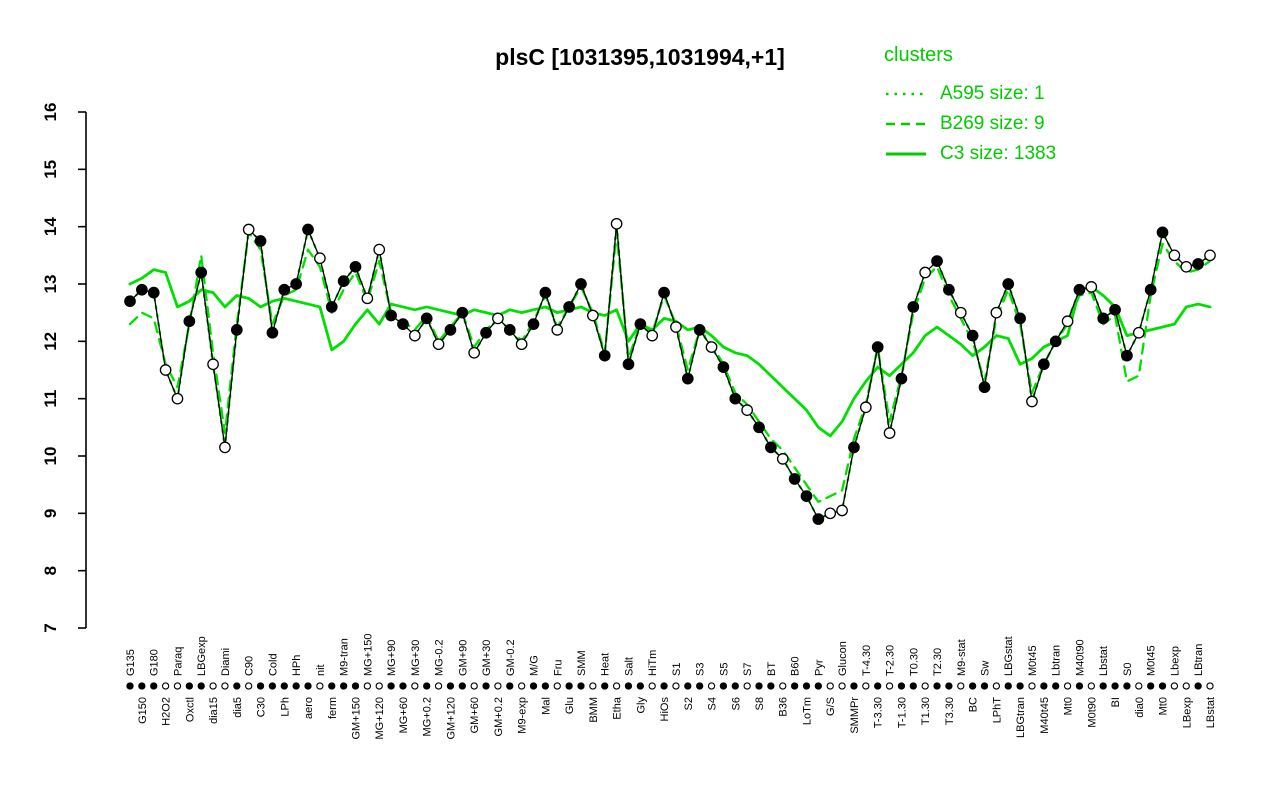 This screenshot has height=800, width=1280. I want to click on solid-line-icon, so click(906, 154).